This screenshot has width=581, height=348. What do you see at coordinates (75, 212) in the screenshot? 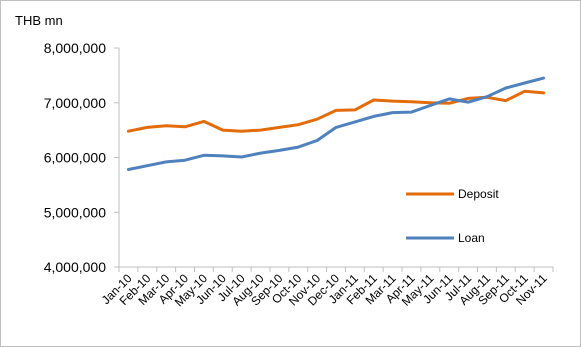
I see `y-tick-label: 5,000,000` at bounding box center [75, 212].